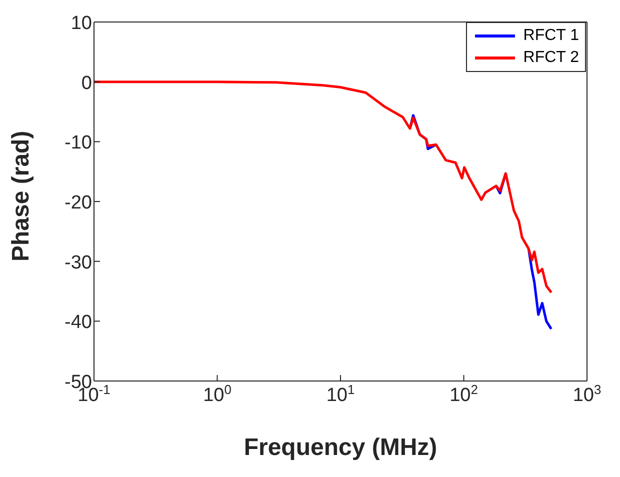 The image size is (620, 477). What do you see at coordinates (550, 58) in the screenshot?
I see `legend-label: RFCT 2` at bounding box center [550, 58].